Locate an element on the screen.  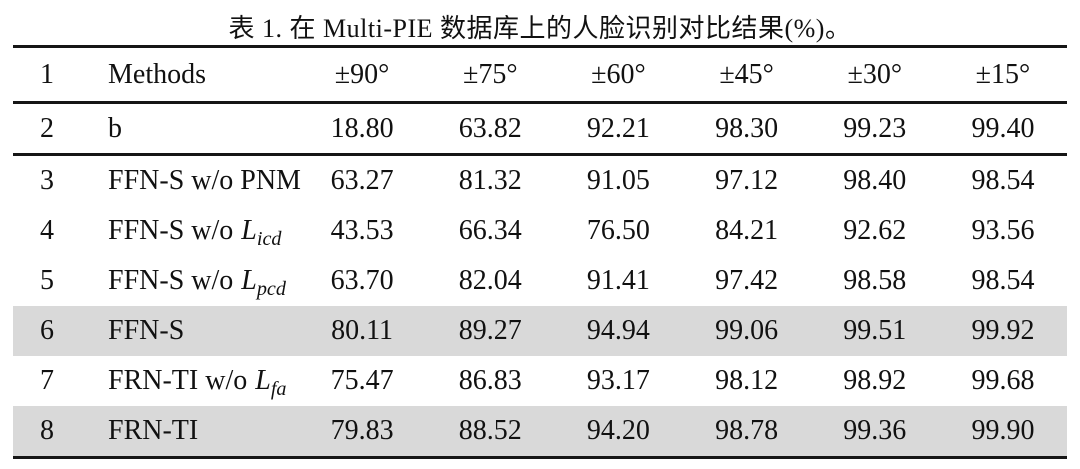
value-cell: 94.94 is located at coordinates (618, 330).